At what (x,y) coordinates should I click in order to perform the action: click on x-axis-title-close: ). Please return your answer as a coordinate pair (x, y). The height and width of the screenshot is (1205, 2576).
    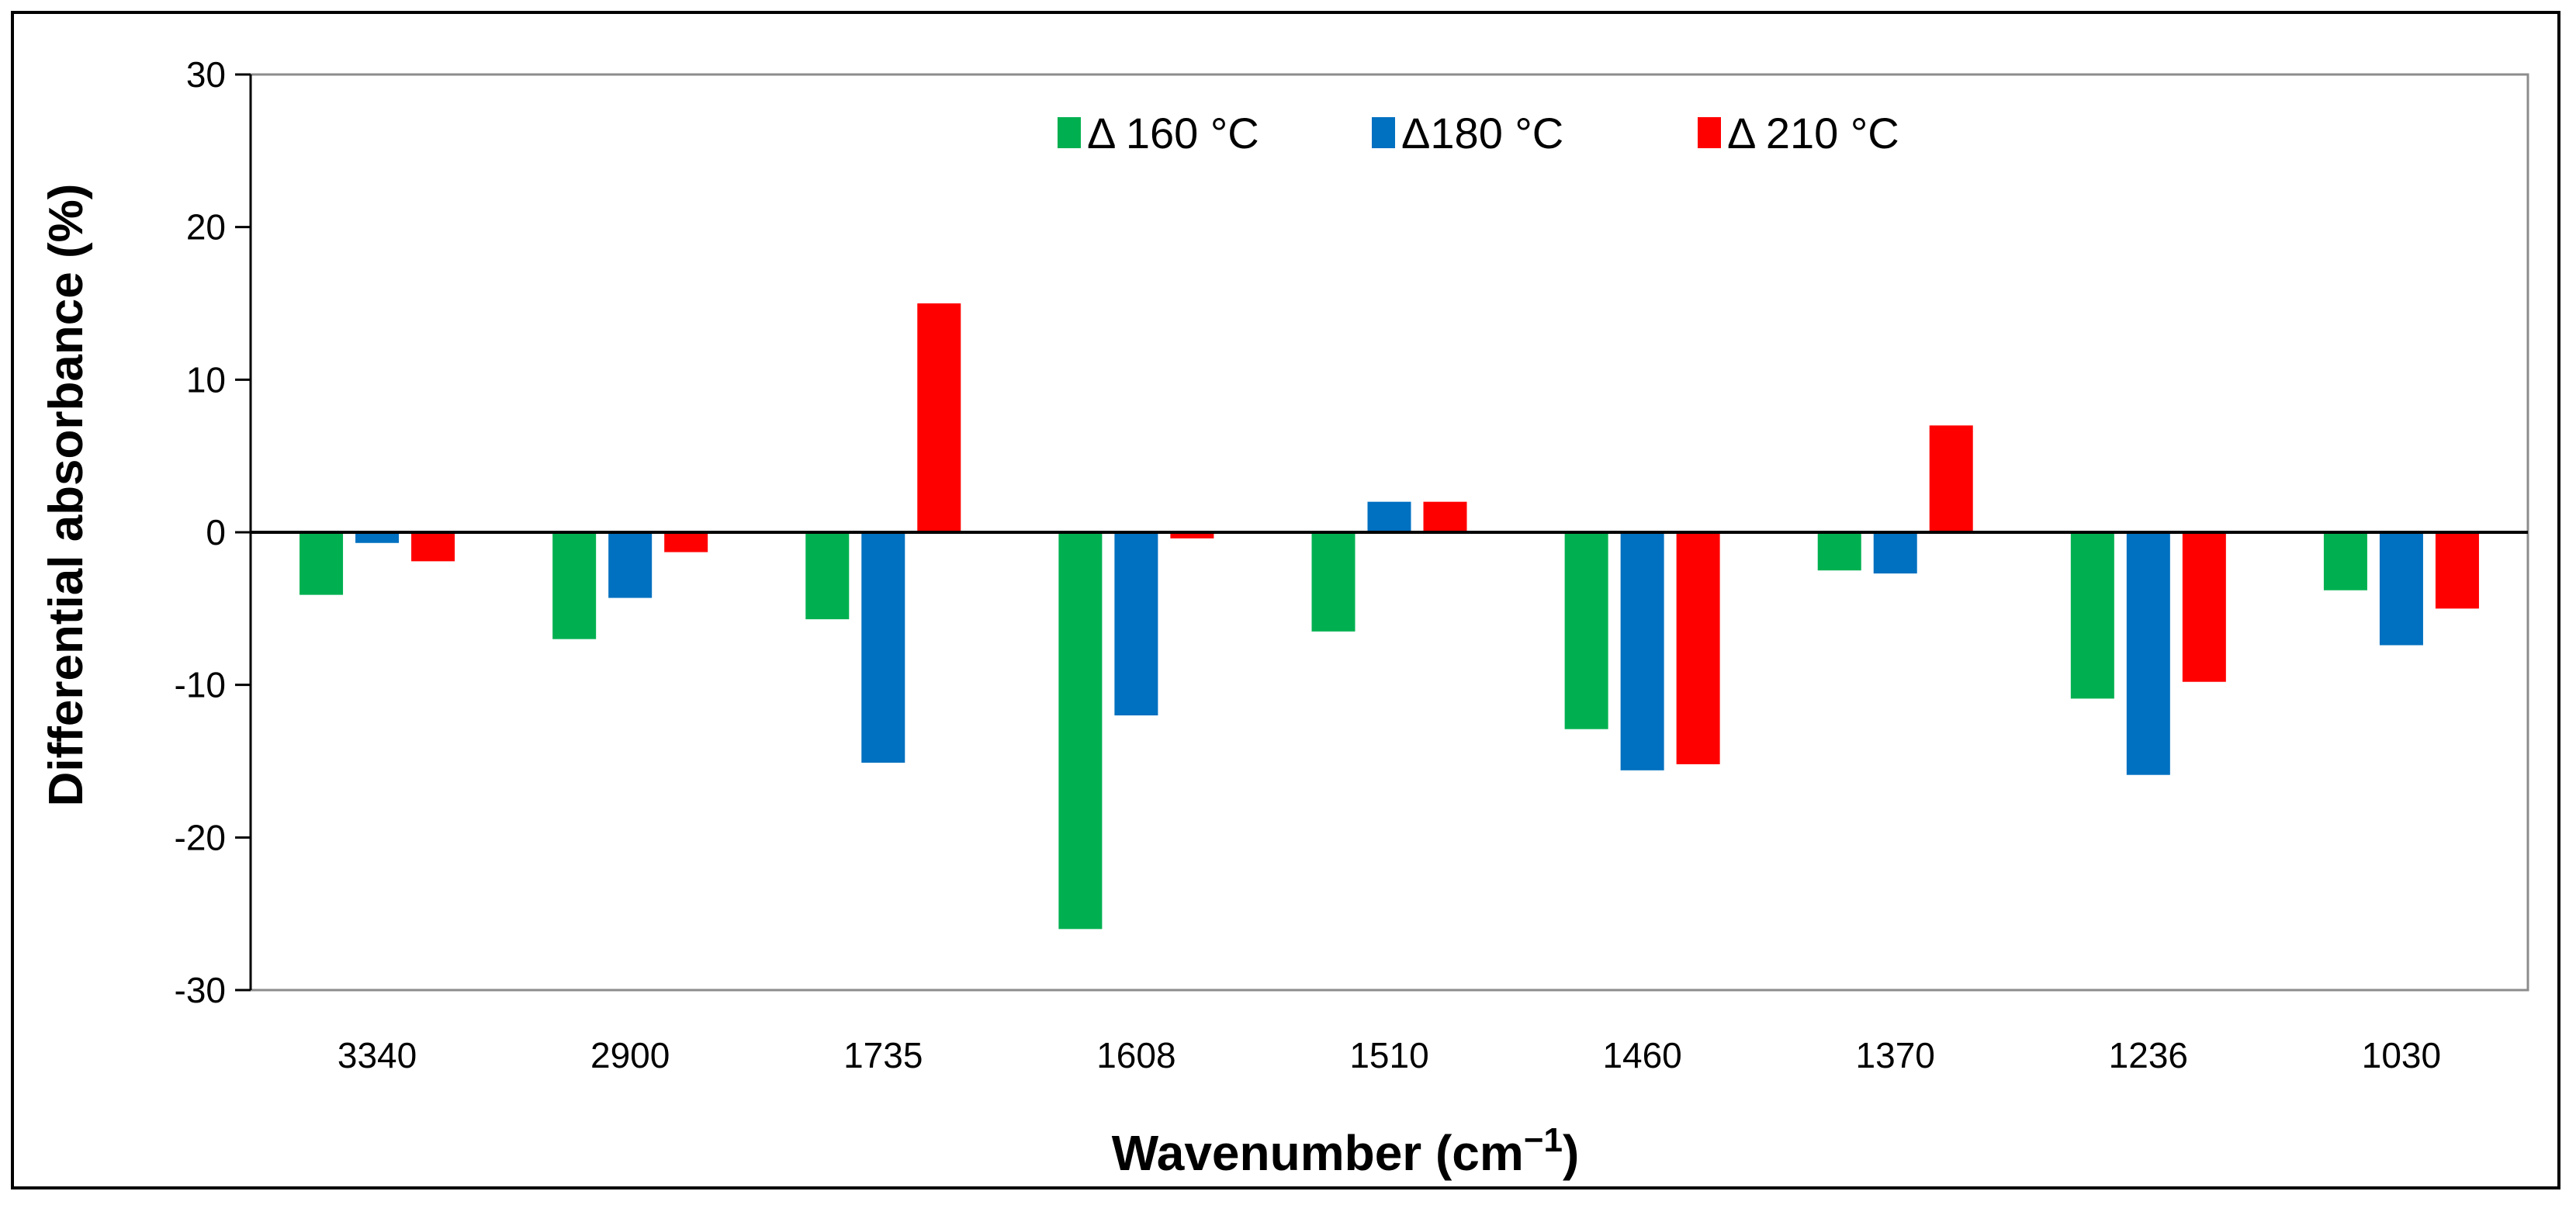
    Looking at the image, I should click on (1571, 1153).